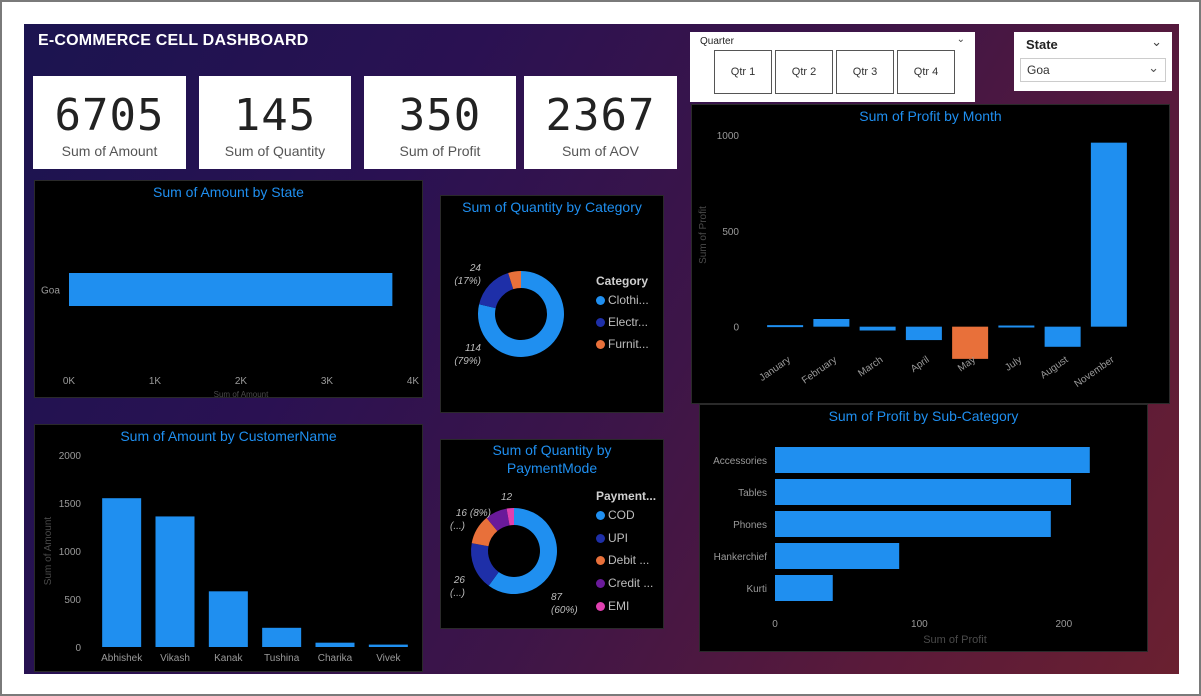 This screenshot has width=1201, height=696. What do you see at coordinates (467, 361) in the screenshot?
I see `data-label: (79%)` at bounding box center [467, 361].